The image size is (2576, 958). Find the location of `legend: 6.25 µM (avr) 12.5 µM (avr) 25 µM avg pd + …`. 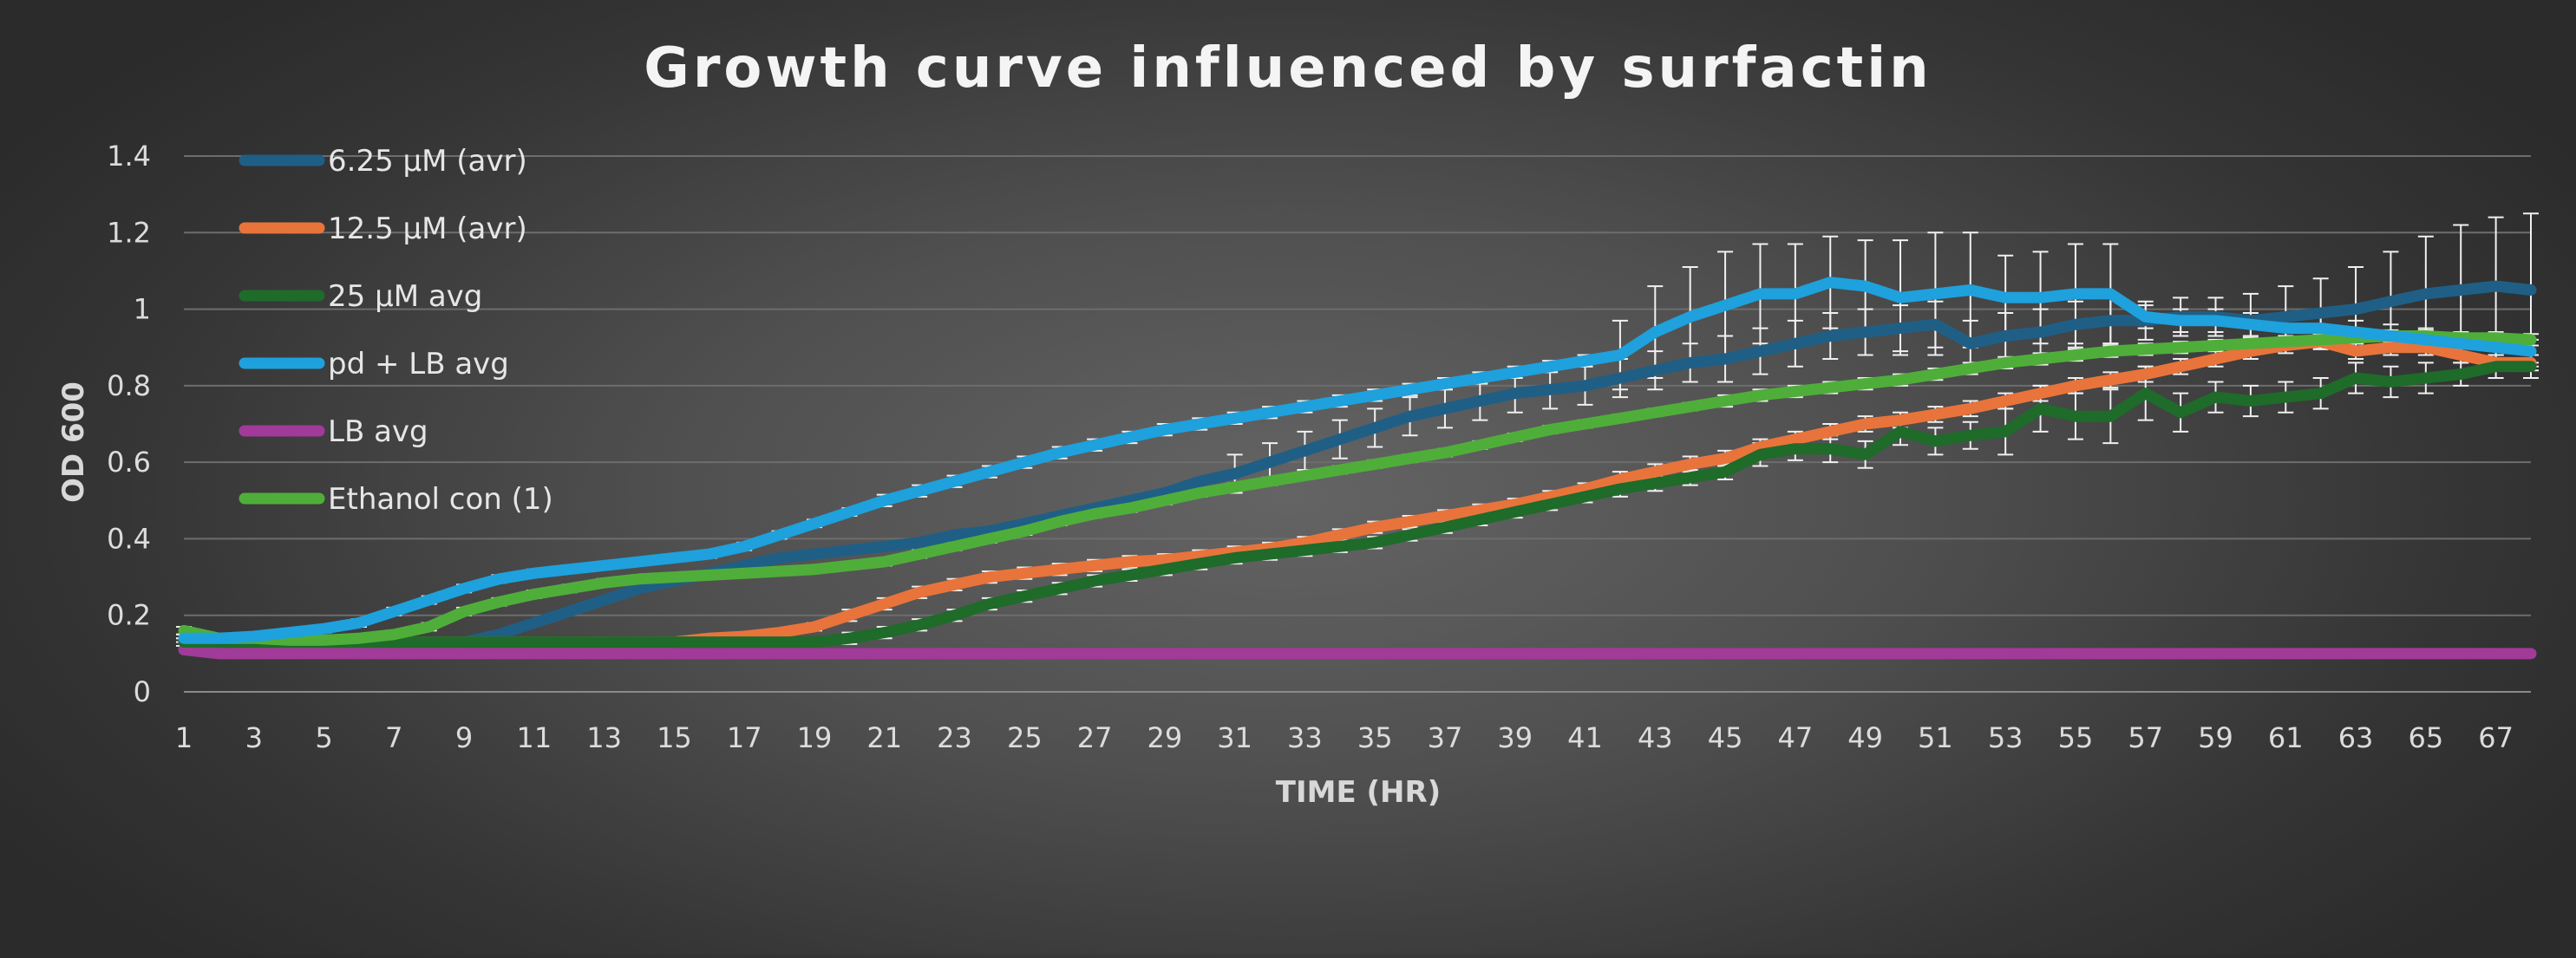

legend: 6.25 µM (avr) 12.5 µM (avr) 25 µM avg pd + … is located at coordinates (396, 331).